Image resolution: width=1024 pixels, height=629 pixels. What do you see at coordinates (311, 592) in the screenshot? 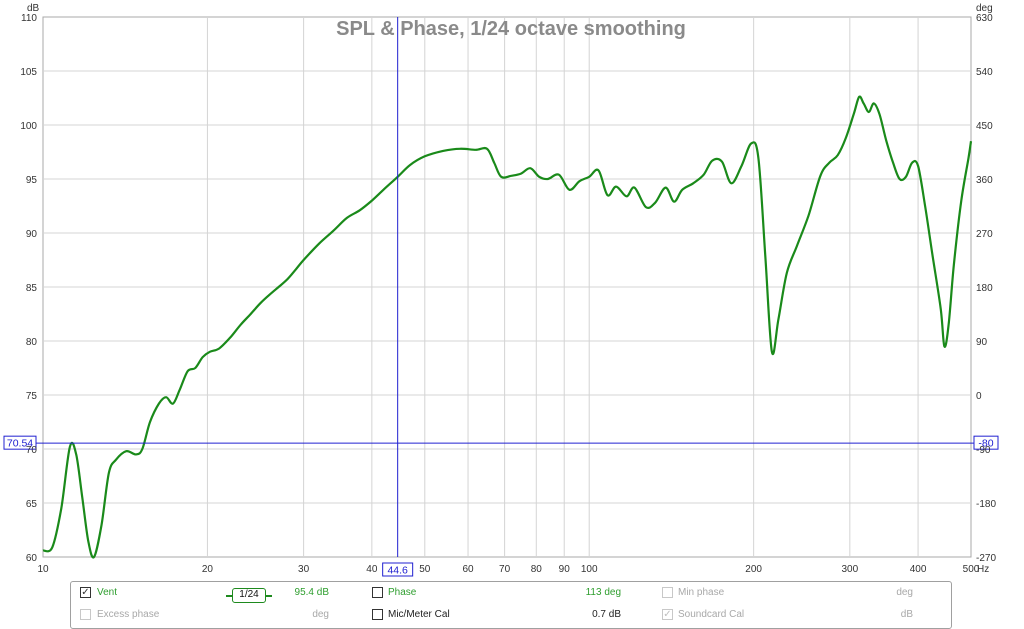
I see `vent-value: 95.4 dB` at bounding box center [311, 592].